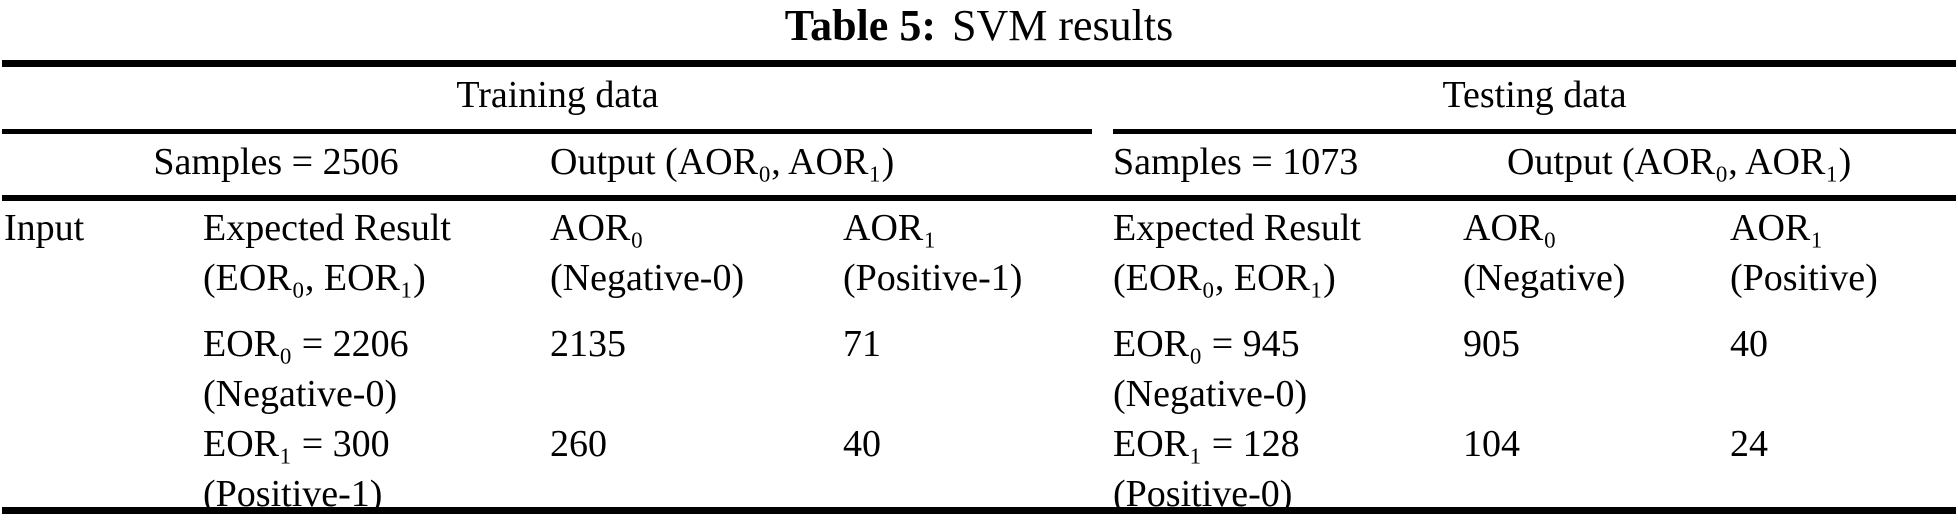  Describe the element at coordinates (979, 63) in the screenshot. I see `top-rule` at that location.